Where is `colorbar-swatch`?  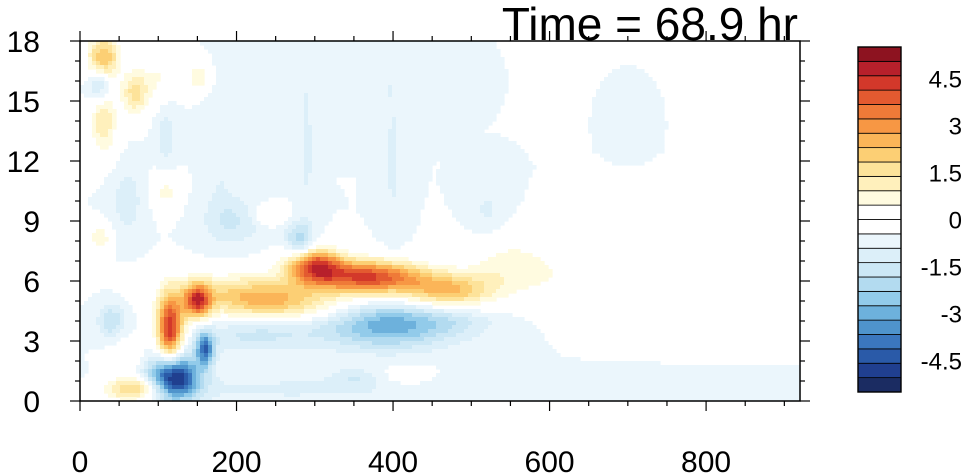 colorbar-swatch is located at coordinates (879, 270).